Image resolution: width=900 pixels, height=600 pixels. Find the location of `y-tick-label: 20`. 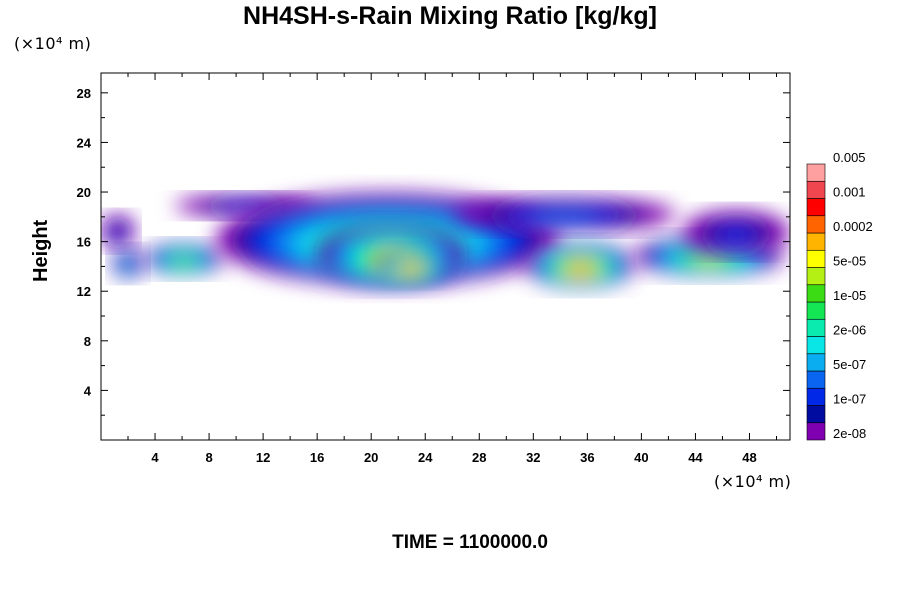

y-tick-label: 20 is located at coordinates (84, 192).